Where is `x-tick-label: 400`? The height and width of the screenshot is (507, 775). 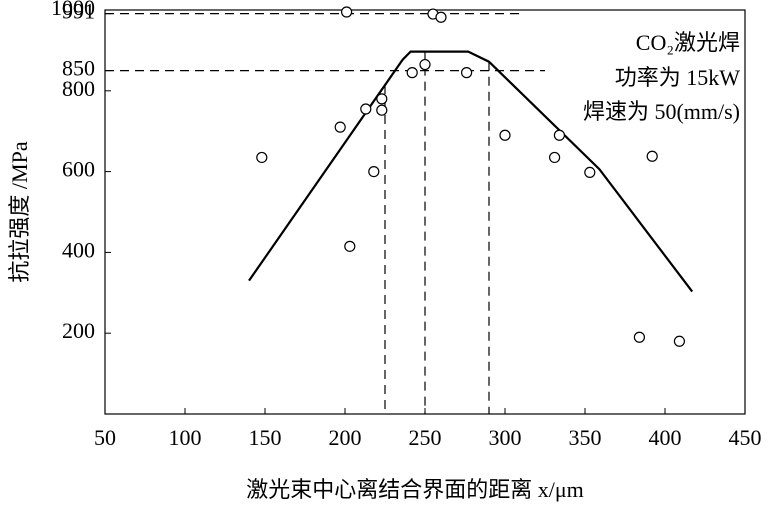
x-tick-label: 400 is located at coordinates (665, 437).